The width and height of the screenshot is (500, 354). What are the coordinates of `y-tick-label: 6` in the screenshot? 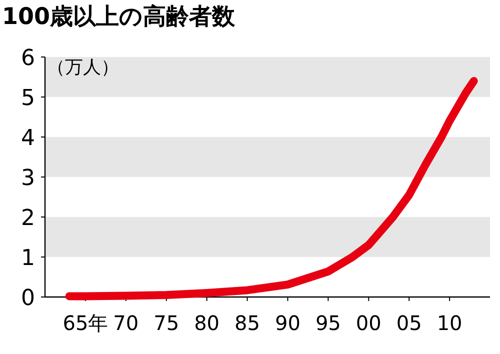 It's located at (28, 58).